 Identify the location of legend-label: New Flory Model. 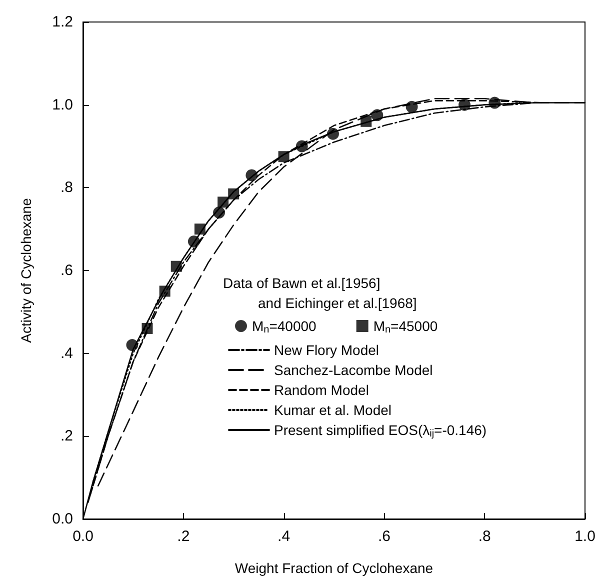
(327, 350).